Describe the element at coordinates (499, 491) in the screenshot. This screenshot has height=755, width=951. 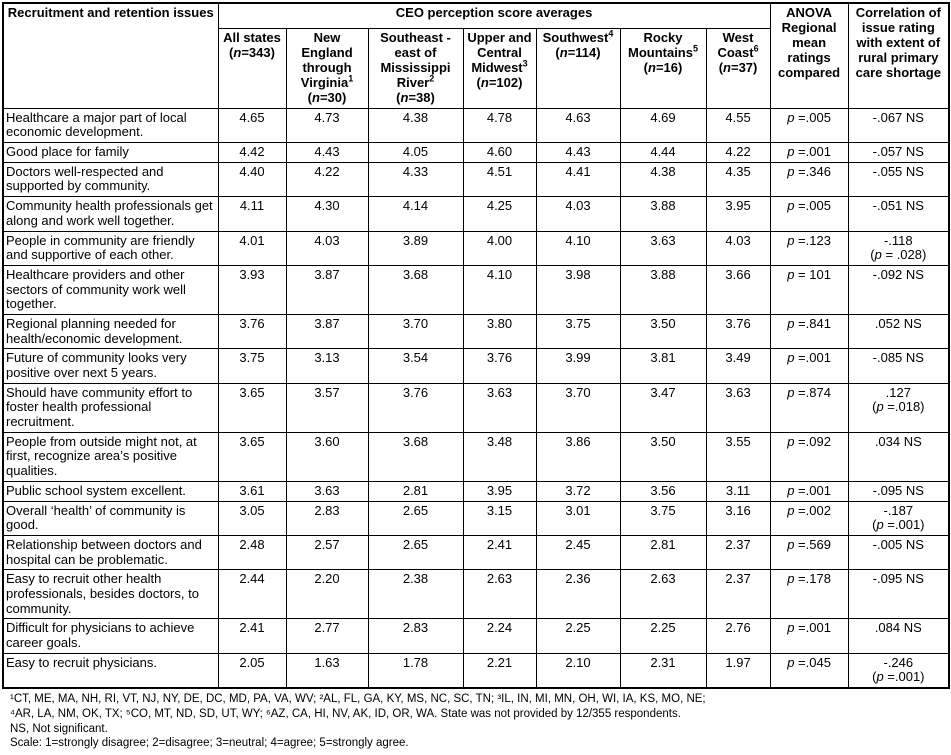
I see `score-cell: 3.95` at that location.